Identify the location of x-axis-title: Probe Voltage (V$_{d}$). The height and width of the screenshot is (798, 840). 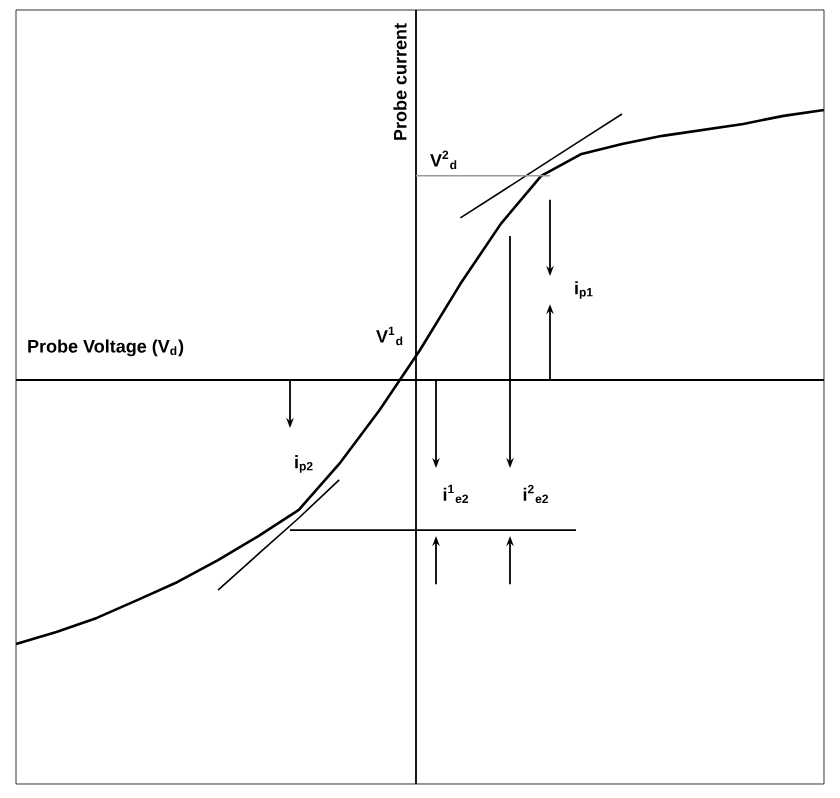
(106, 348).